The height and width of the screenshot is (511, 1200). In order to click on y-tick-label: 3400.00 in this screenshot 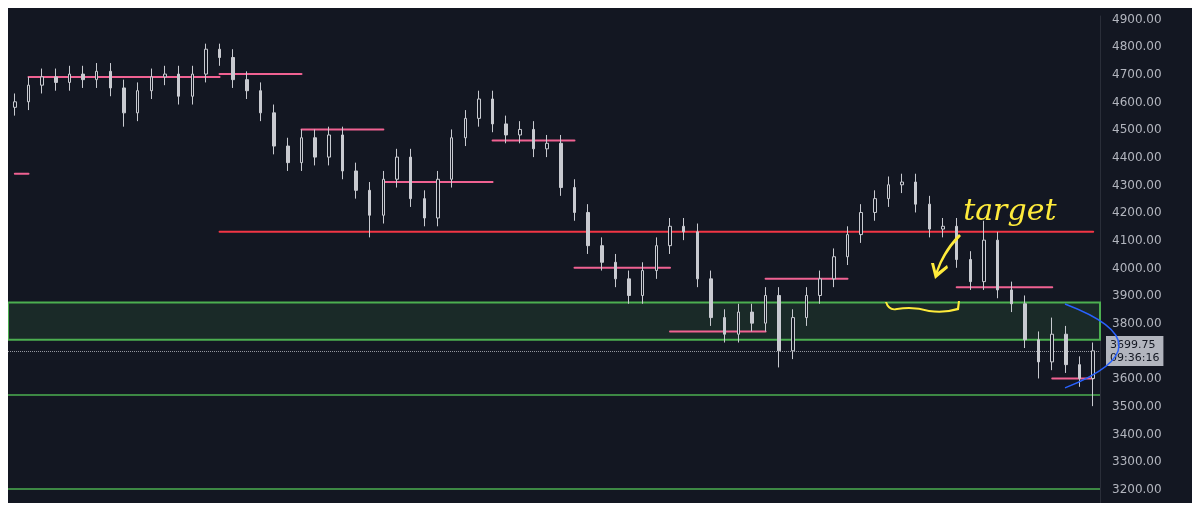, I will do `click(1137, 433)`.